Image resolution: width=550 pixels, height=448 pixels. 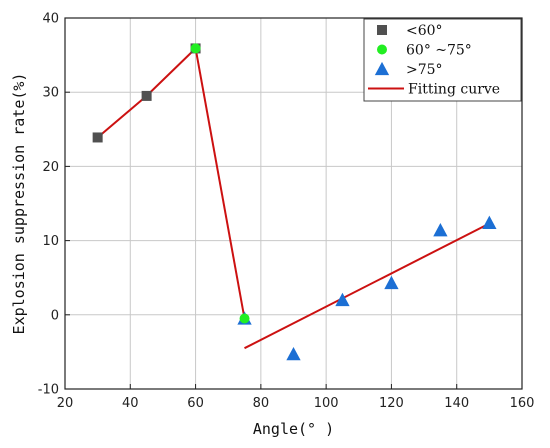 What do you see at coordinates (424, 70) in the screenshot?
I see `legend-entry-label: >75°` at bounding box center [424, 70].